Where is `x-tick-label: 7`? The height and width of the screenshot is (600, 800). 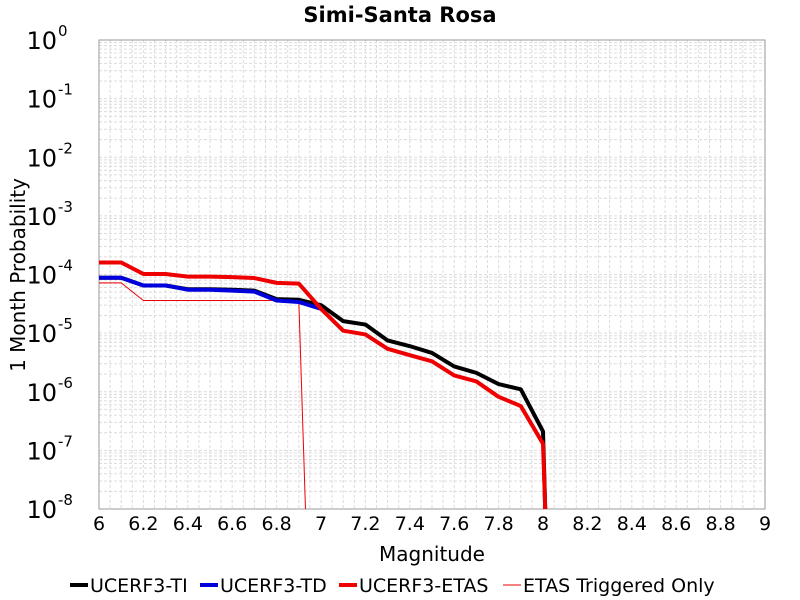
x-tick-label: 7 is located at coordinates (321, 524).